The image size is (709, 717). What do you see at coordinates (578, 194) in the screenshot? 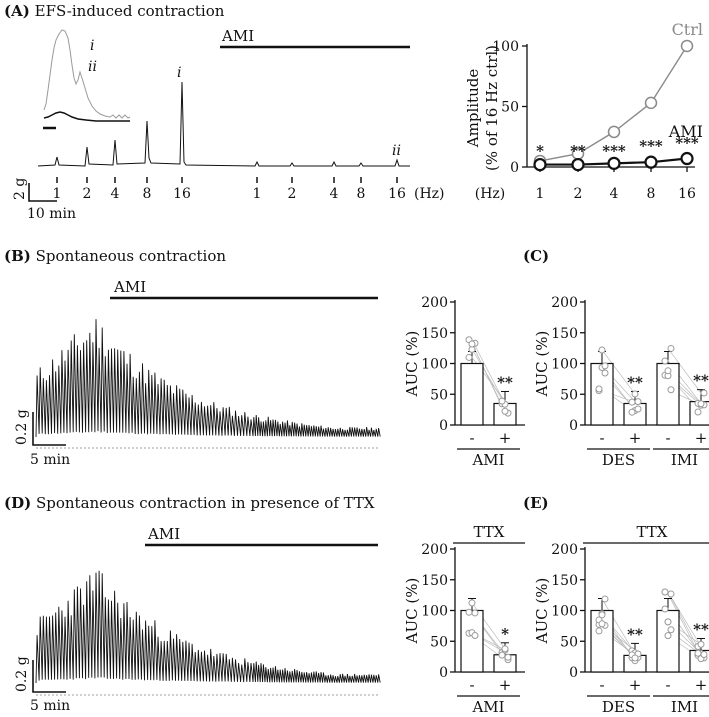
I see `x-tick-label: 2` at bounding box center [578, 194].